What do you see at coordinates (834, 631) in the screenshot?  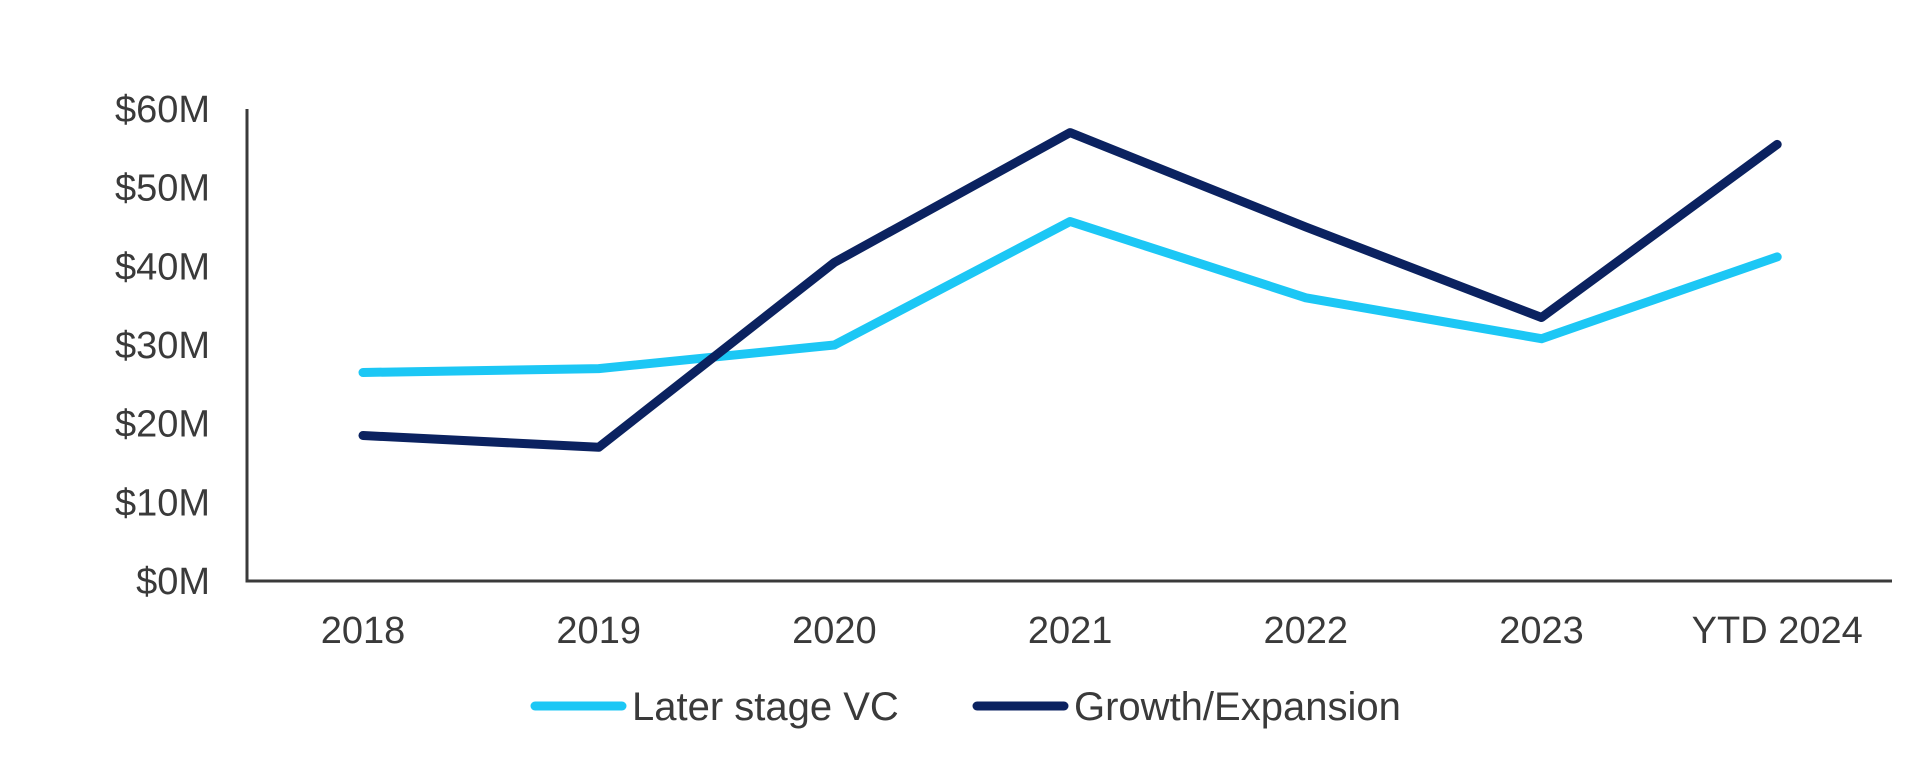 I see `x-tick-label: 2020` at bounding box center [834, 631].